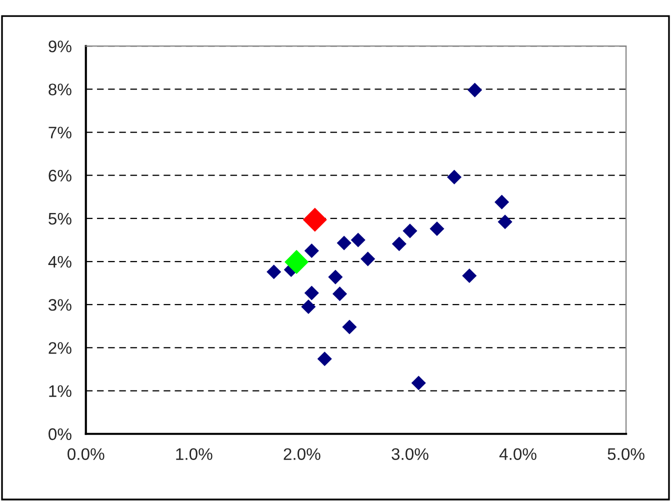 The width and height of the screenshot is (671, 501). I want to click on y-tick-label: 5%, so click(60, 218).